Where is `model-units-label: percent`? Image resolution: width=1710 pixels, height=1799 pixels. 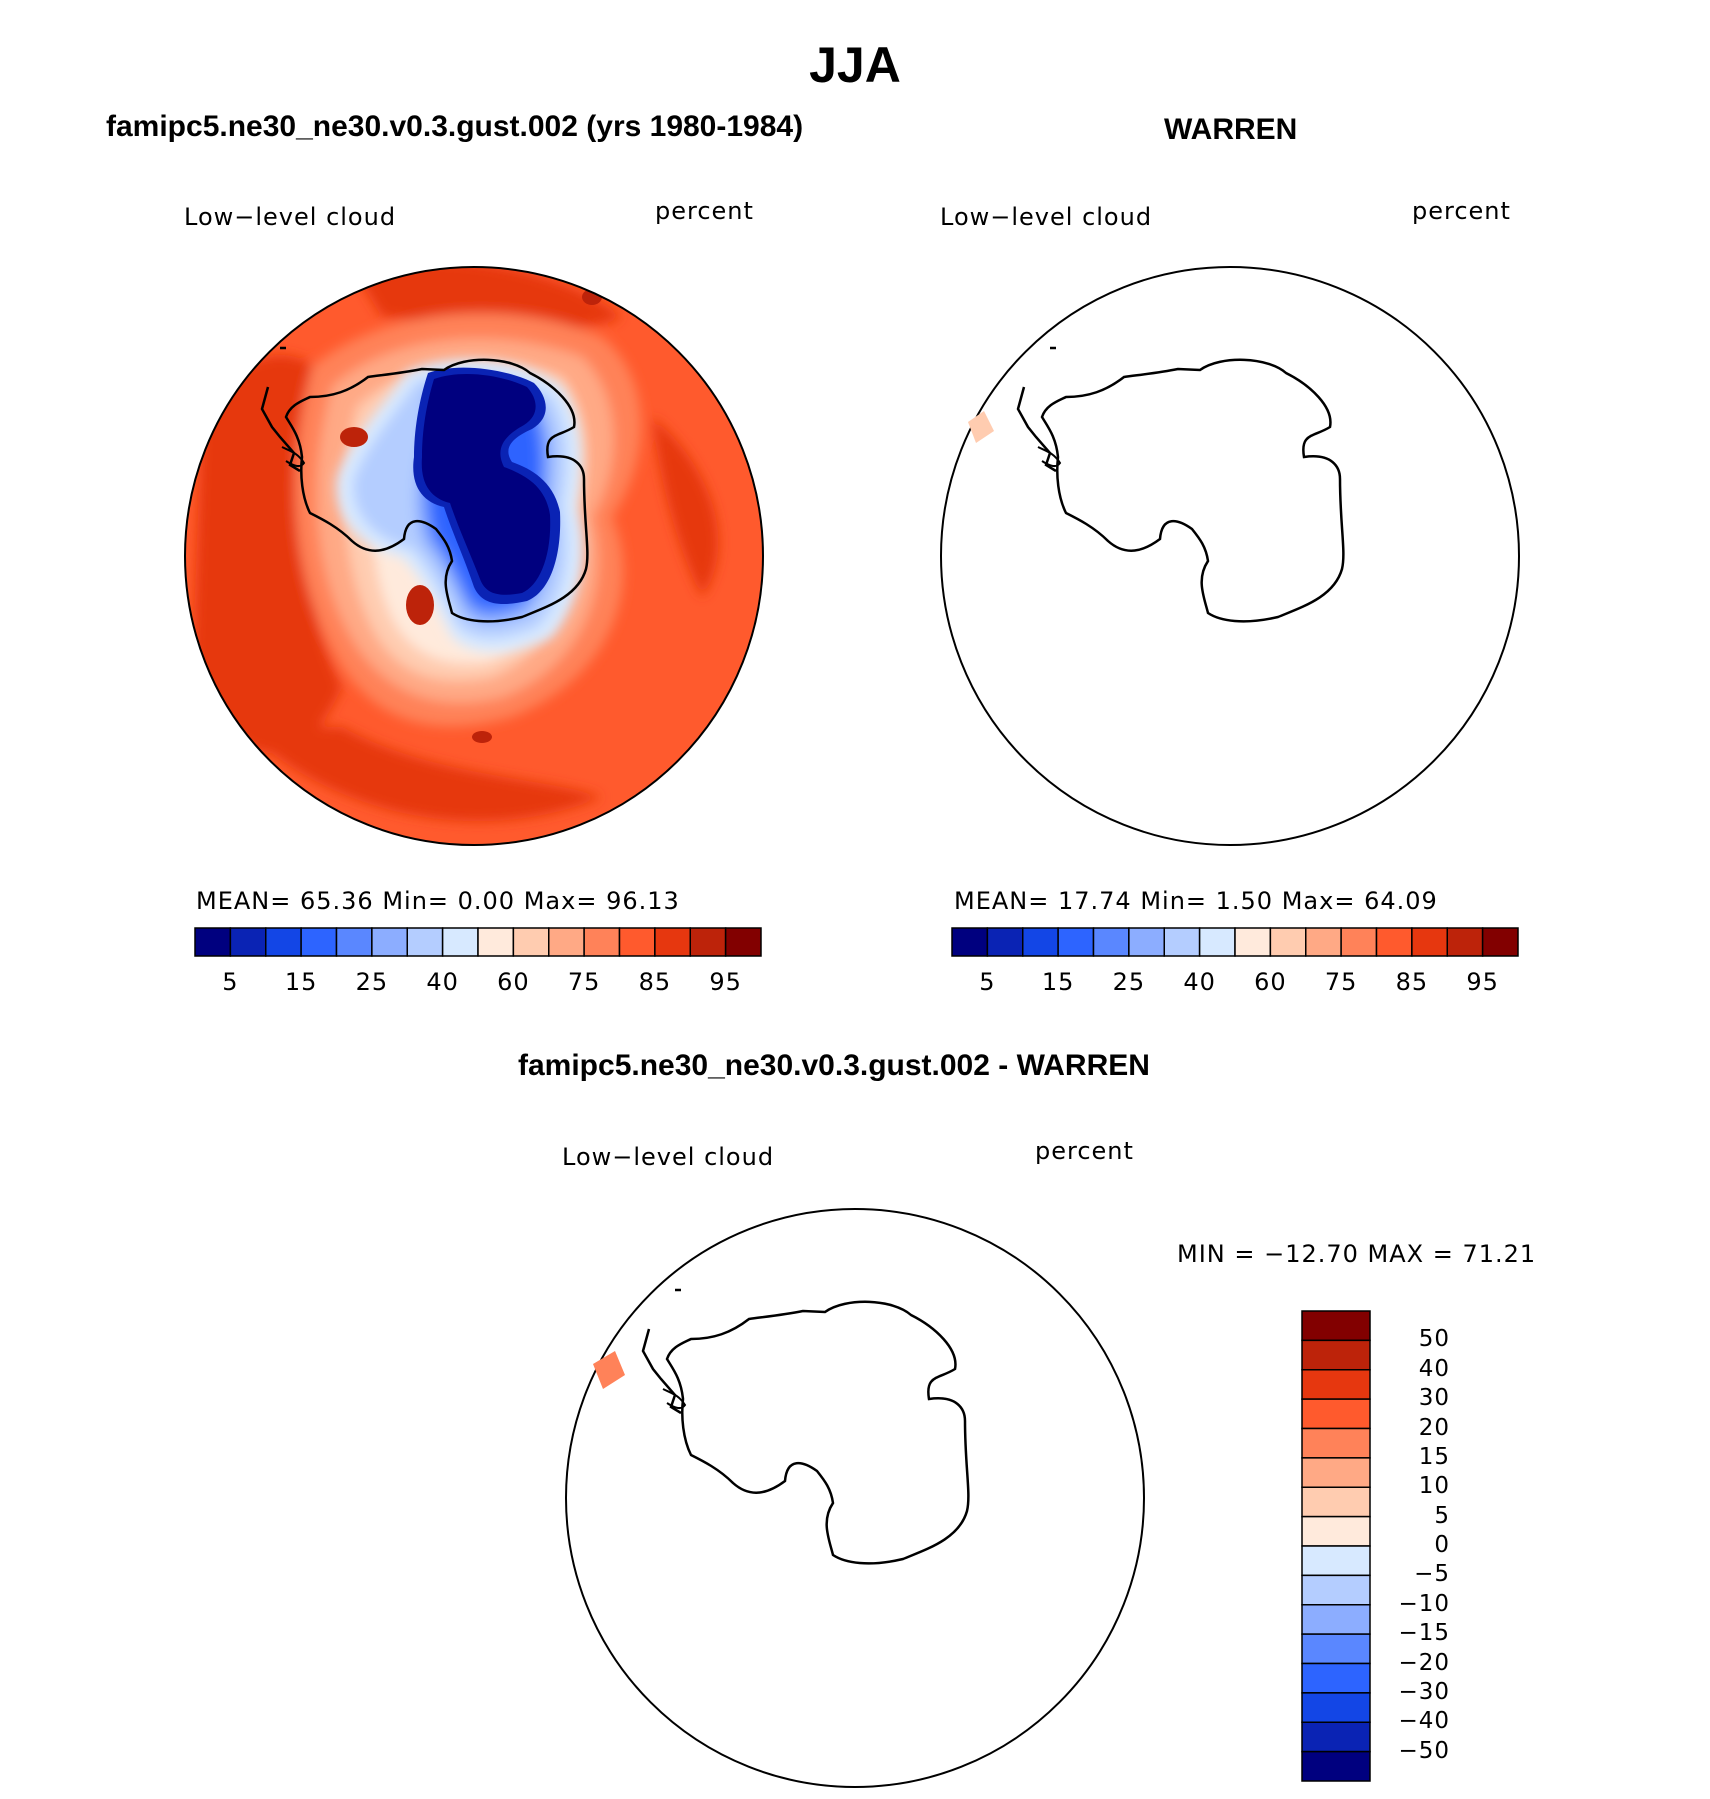 model-units-label: percent is located at coordinates (704, 211).